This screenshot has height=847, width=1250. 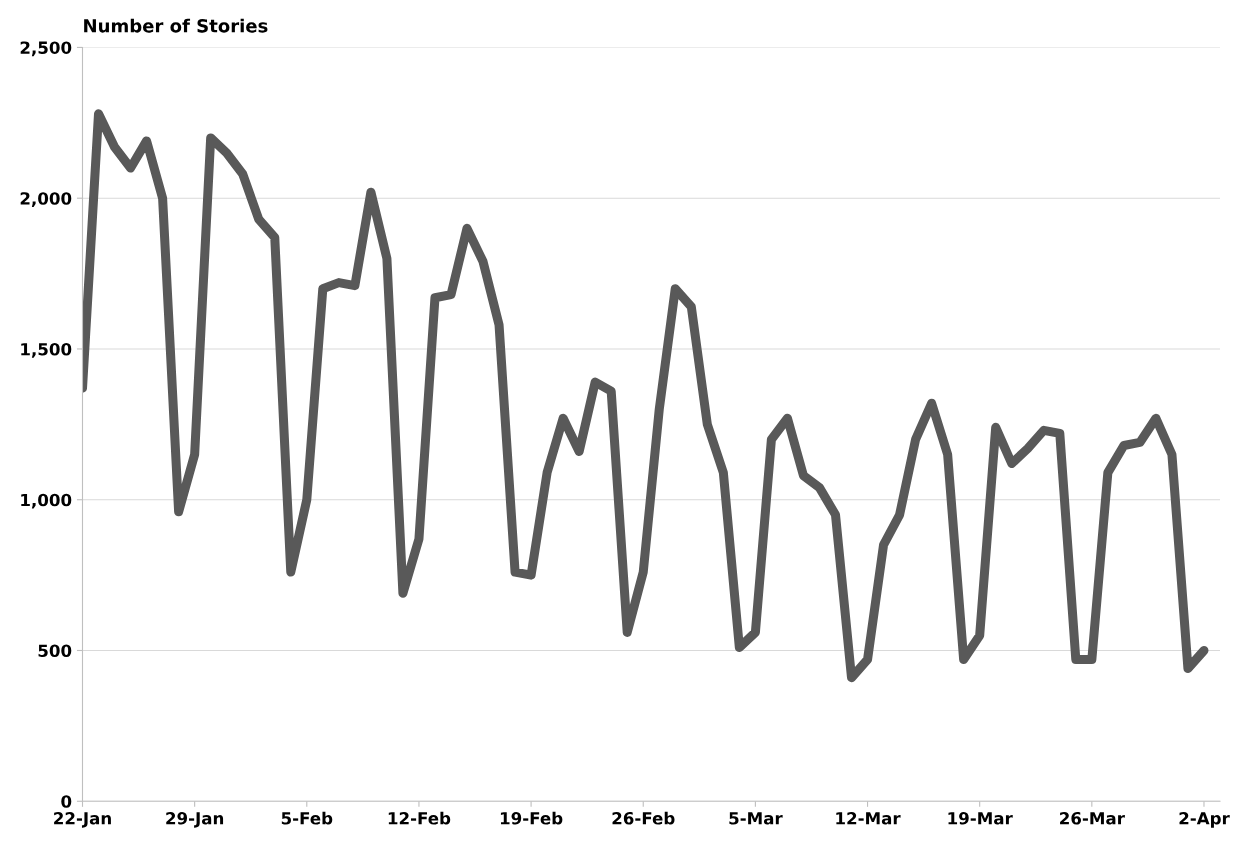 I want to click on y-tick-label: 1,000, so click(x=46, y=501).